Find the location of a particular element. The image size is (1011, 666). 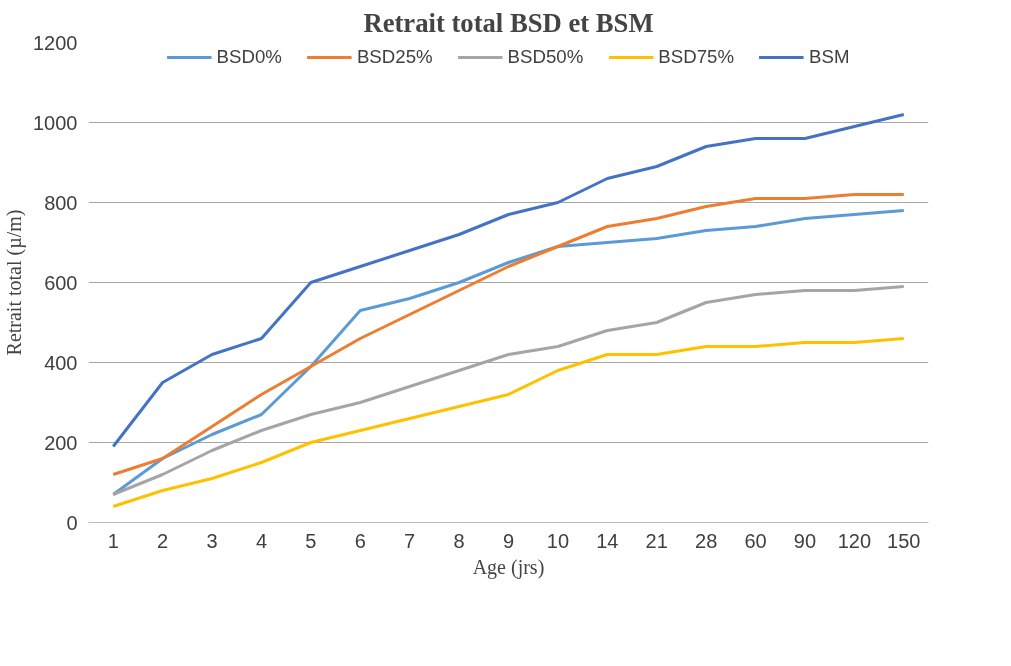

legend-label: BSD0% is located at coordinates (249, 57).